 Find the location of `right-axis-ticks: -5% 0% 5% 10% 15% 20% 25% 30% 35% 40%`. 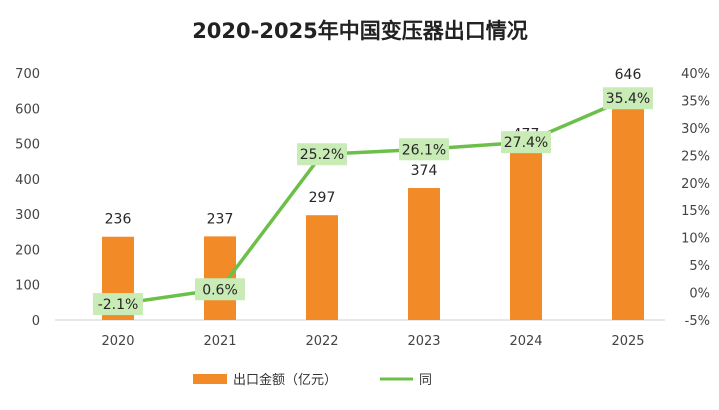

right-axis-ticks: -5% 0% 5% 10% 15% 20% 25% 30% 35% 40% is located at coordinates (695, 198).